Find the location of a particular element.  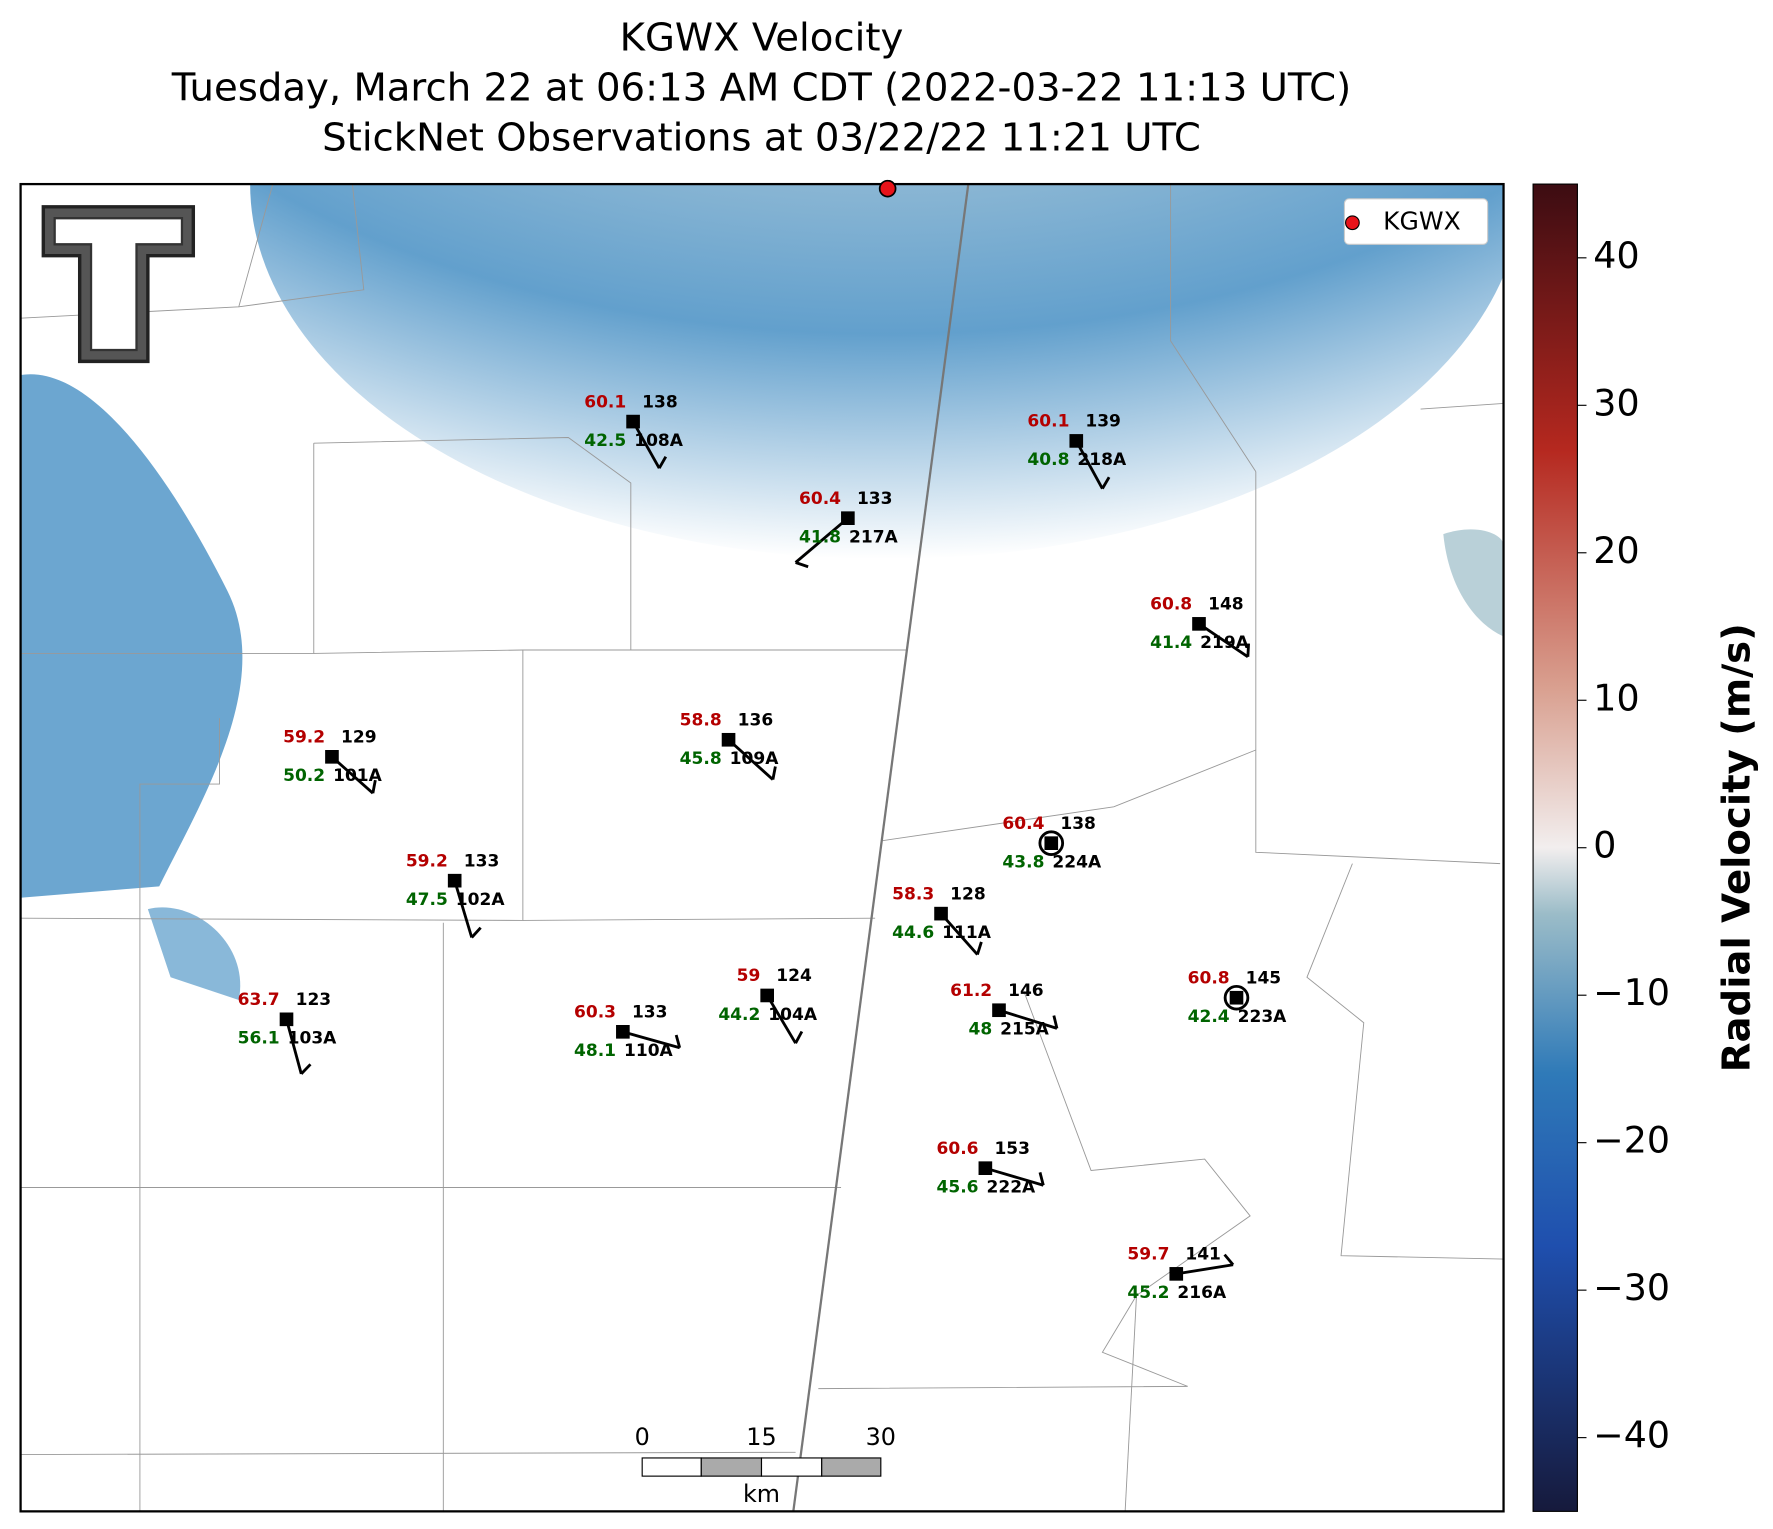

scalebar: km is located at coordinates (761, 1482).